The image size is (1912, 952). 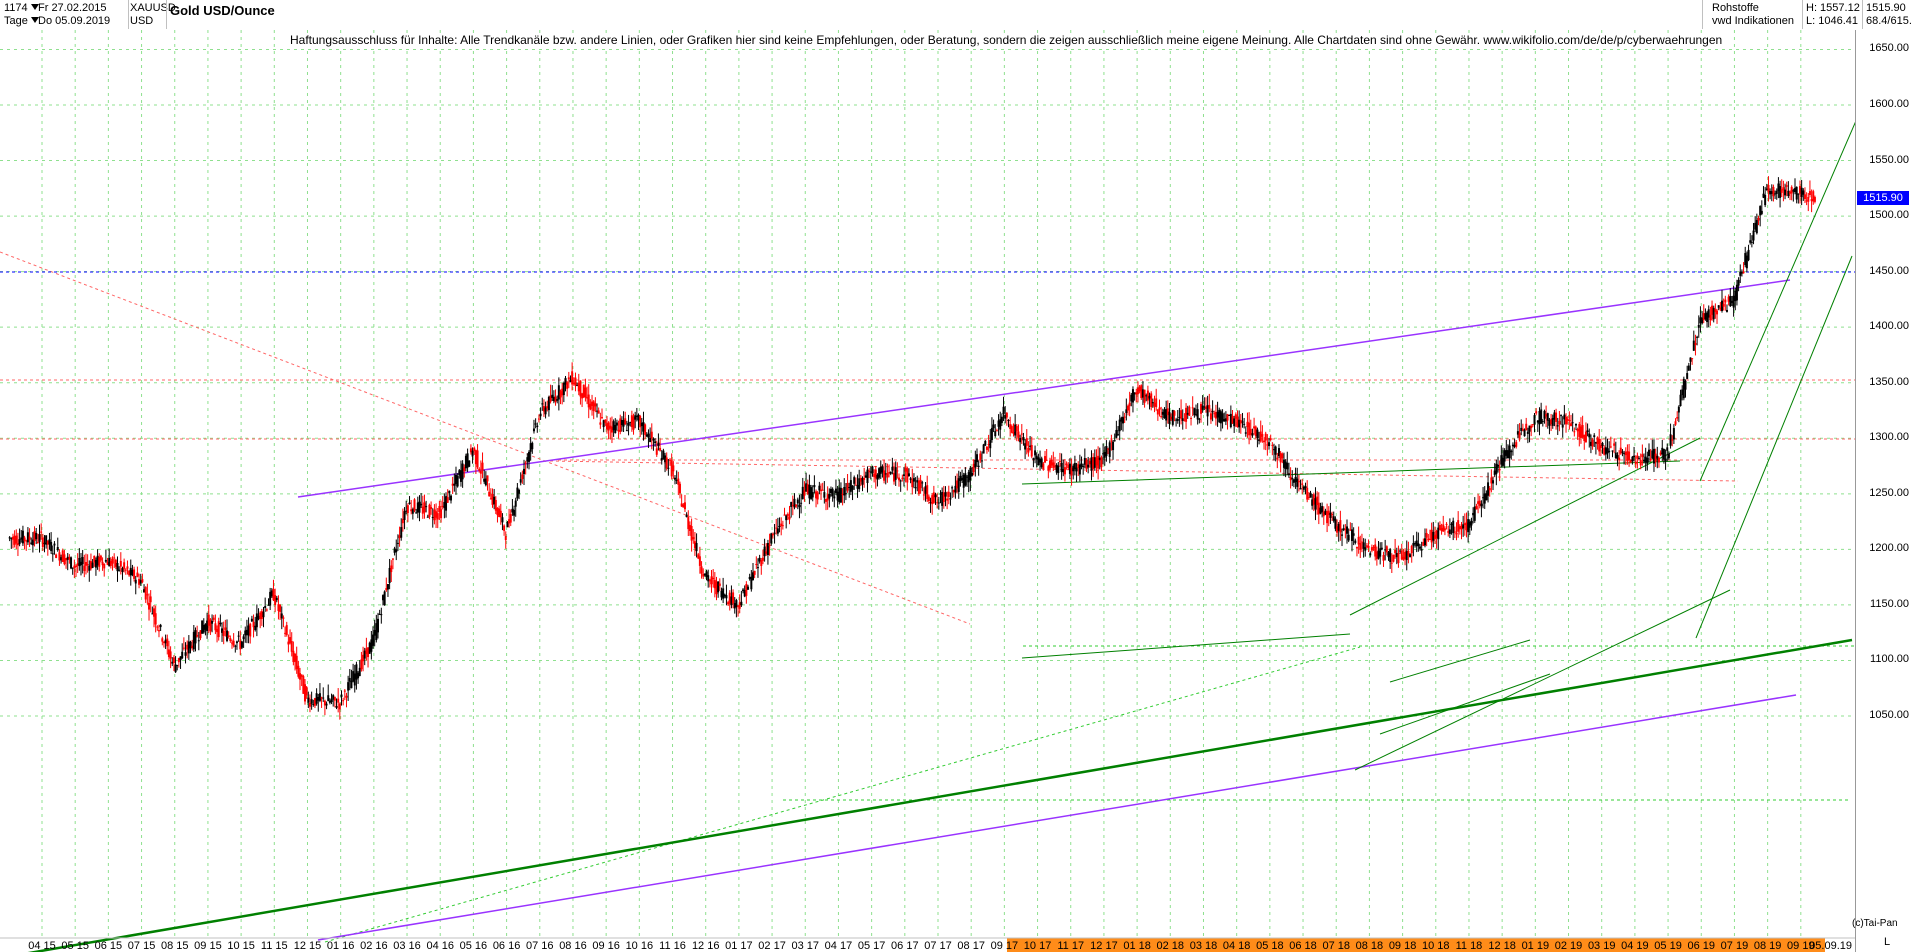 I want to click on period-selector: Tage, so click(x=23, y=21).